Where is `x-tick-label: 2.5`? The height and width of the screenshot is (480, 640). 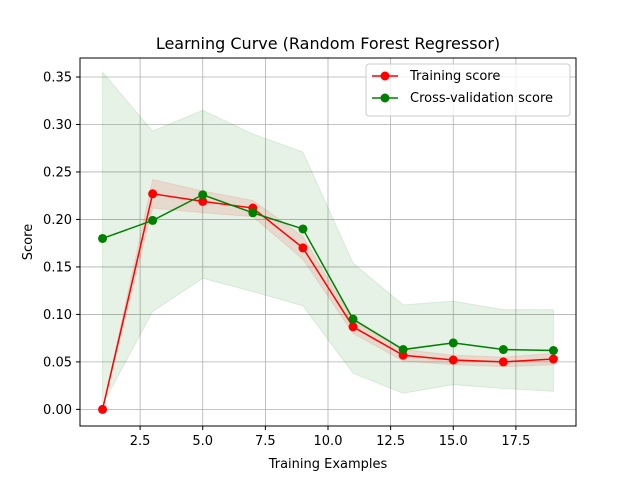
x-tick-label: 2.5 is located at coordinates (140, 441).